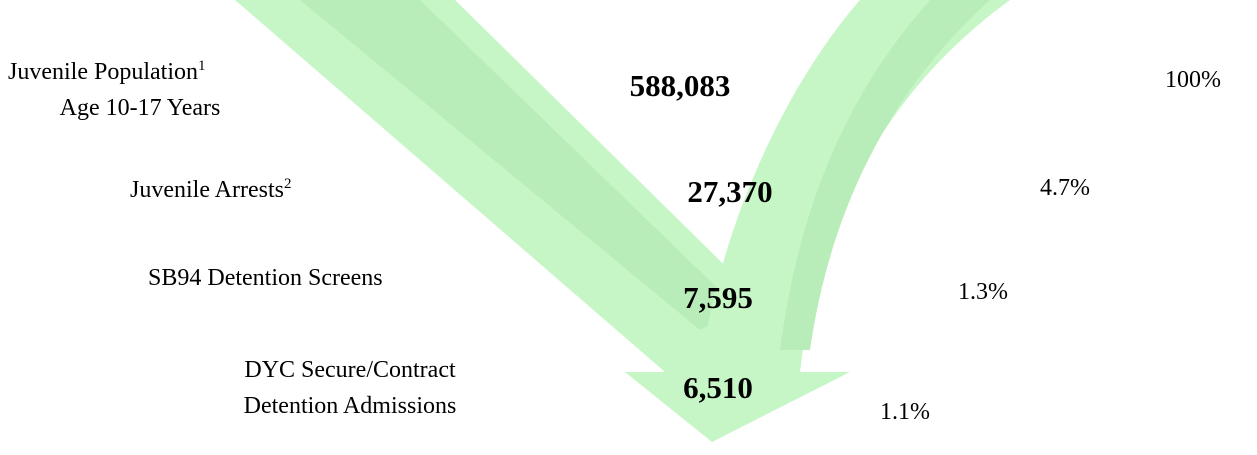  I want to click on footnote-mark: 1, so click(201, 66).